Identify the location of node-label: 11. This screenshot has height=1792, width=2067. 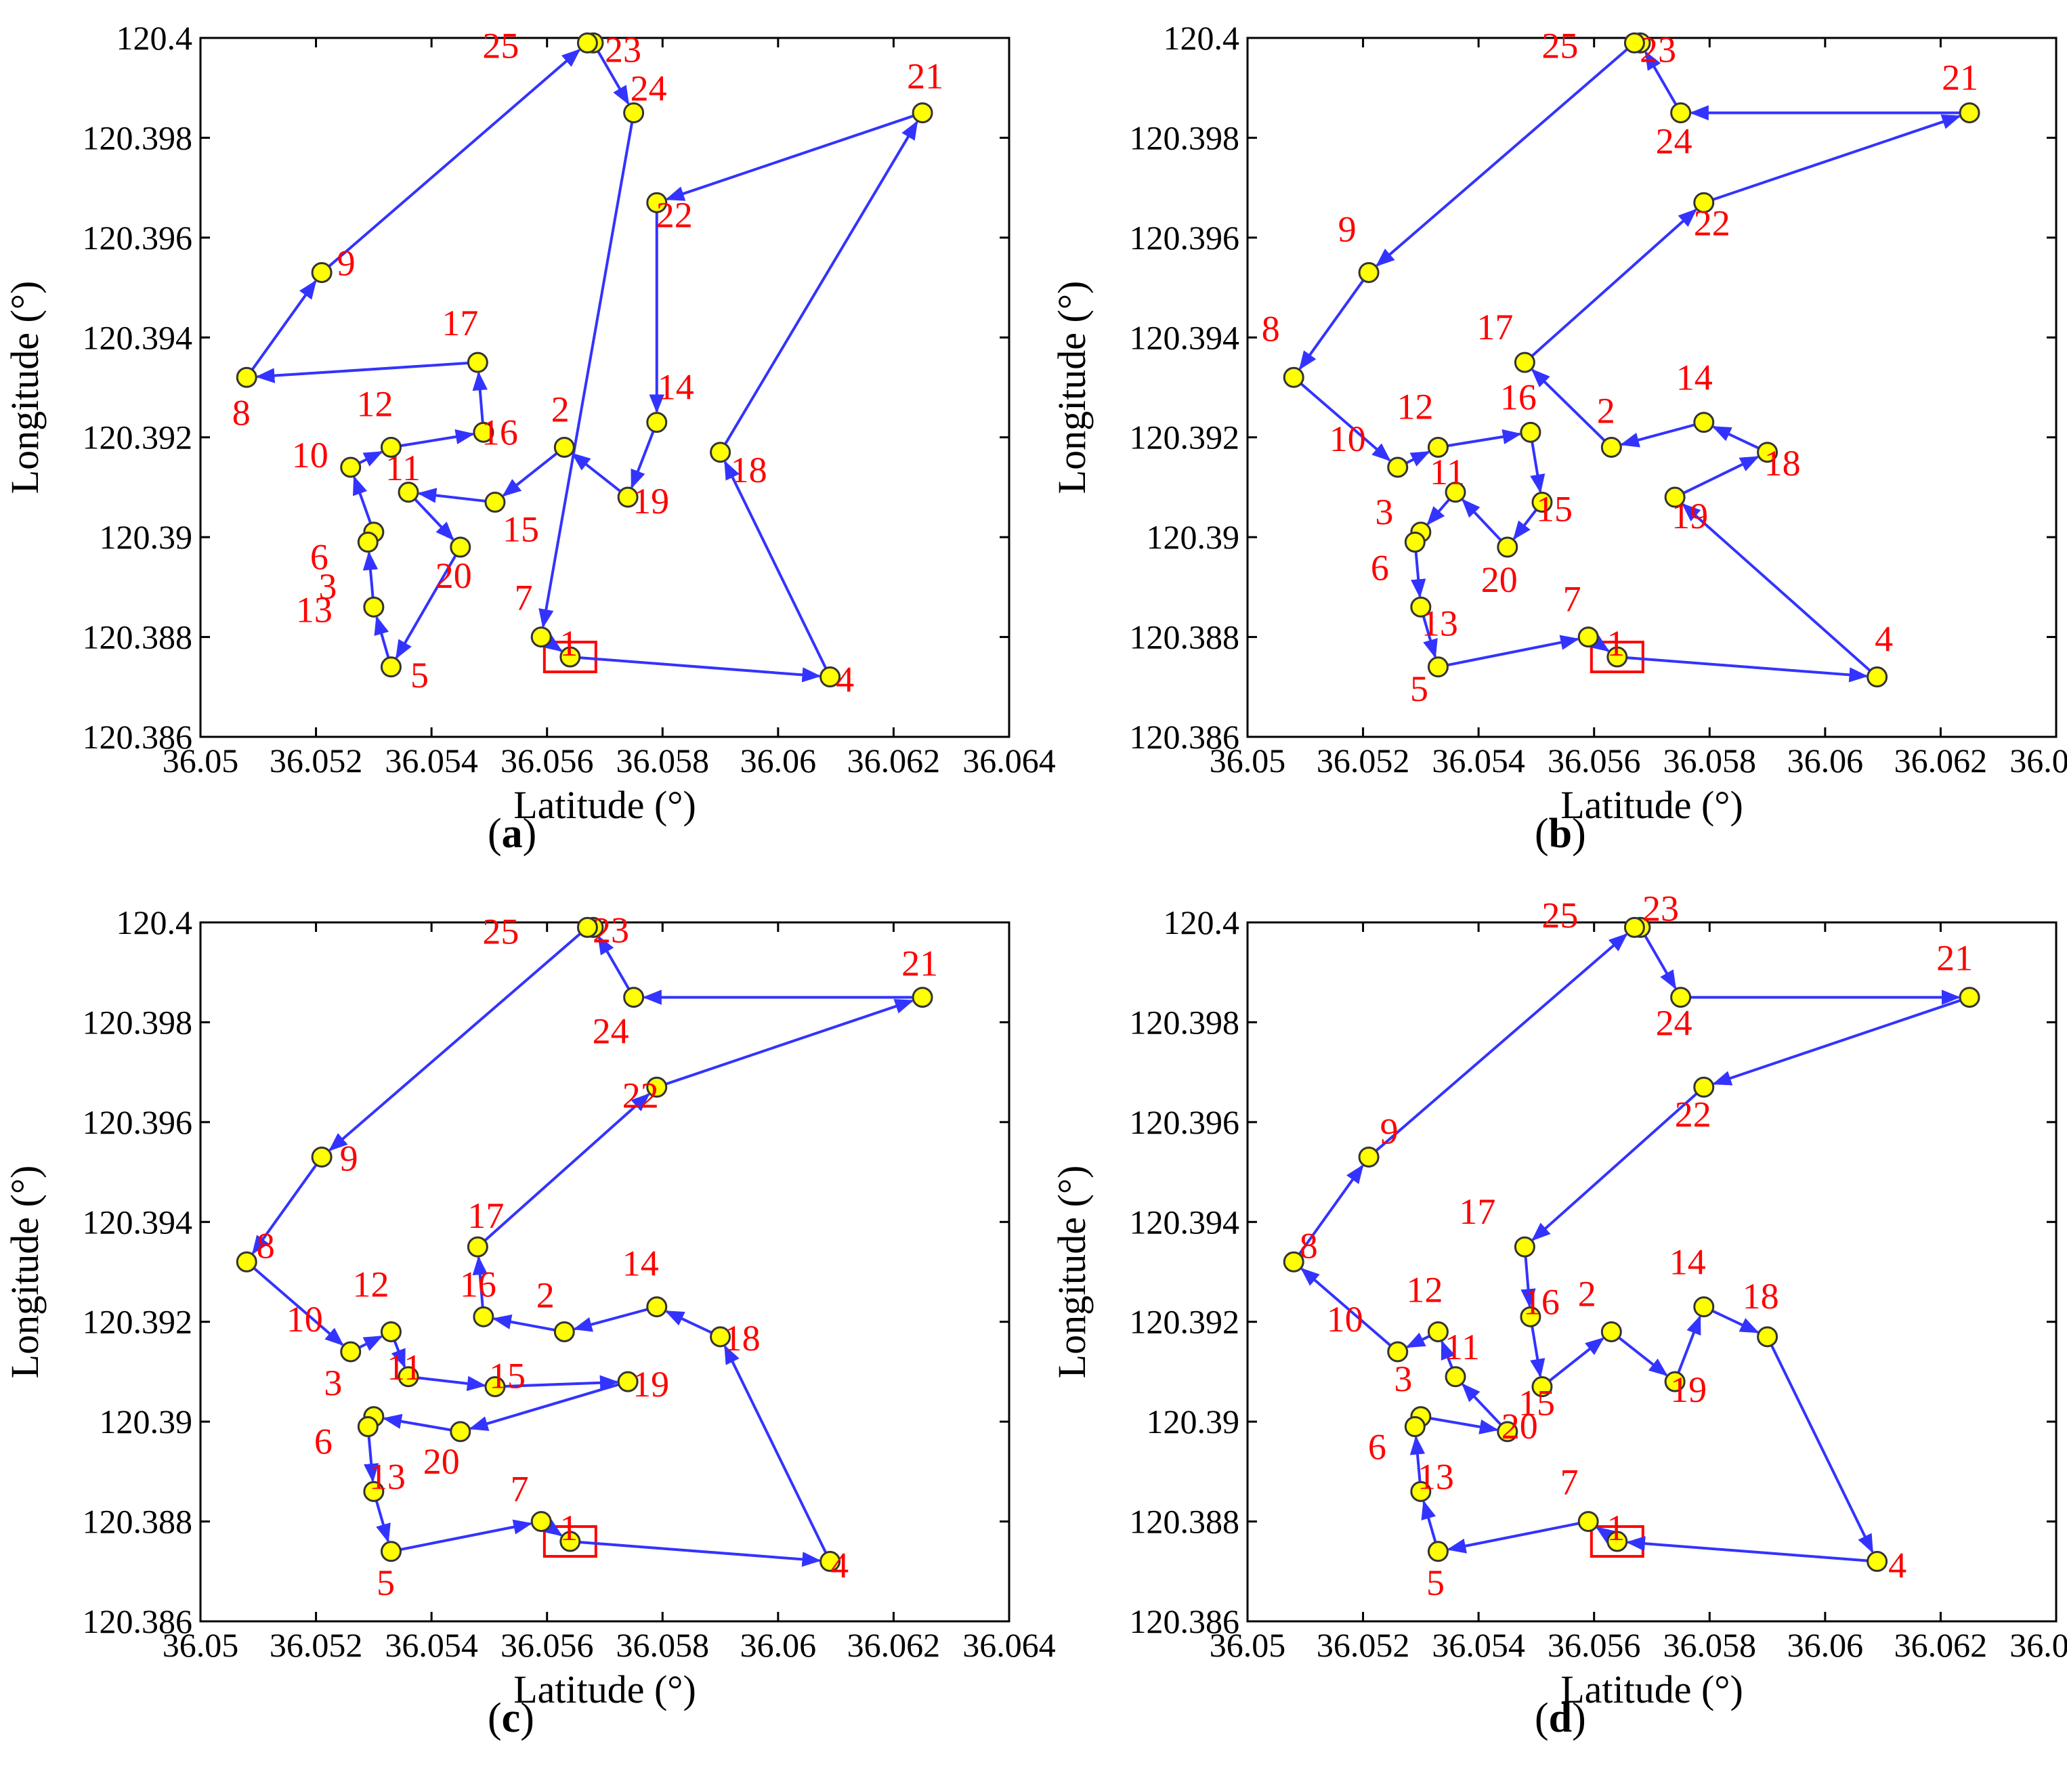
(1447, 472).